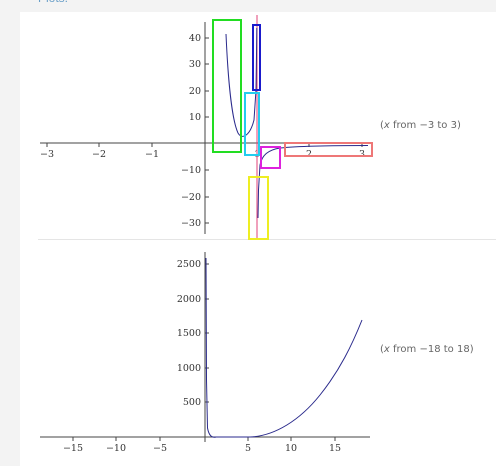 Image resolution: width=496 pixels, height=466 pixels. I want to click on plot1-range-caption: (x from −3 to 3), so click(420, 125).